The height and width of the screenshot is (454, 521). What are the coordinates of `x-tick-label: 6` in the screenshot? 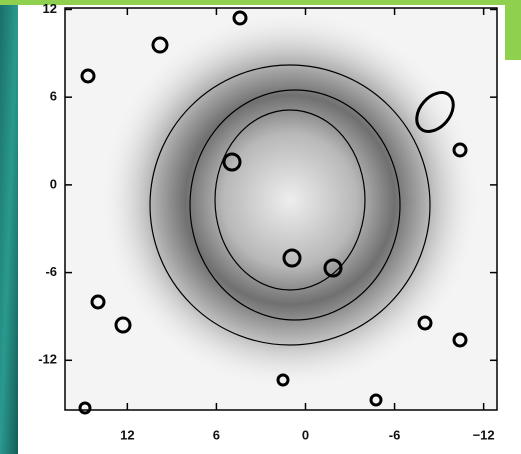 It's located at (216, 434).